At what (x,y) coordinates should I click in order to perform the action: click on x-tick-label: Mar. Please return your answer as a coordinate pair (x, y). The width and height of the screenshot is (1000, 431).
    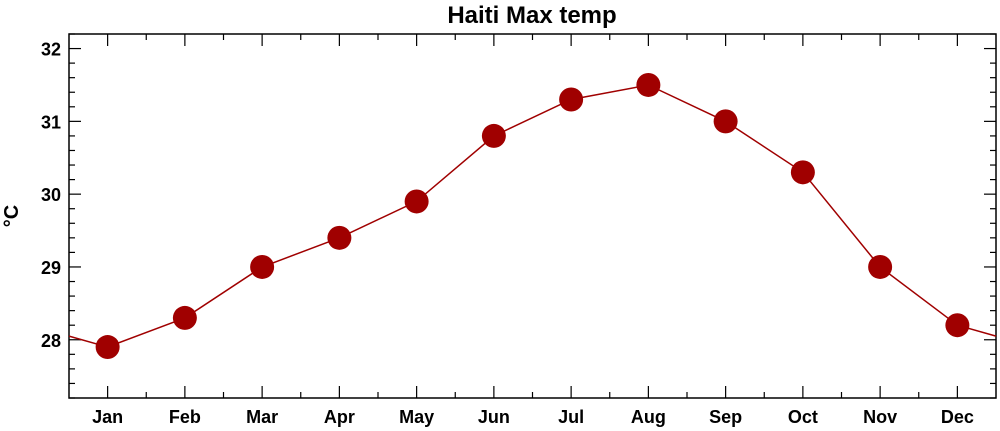
    Looking at the image, I should click on (262, 417).